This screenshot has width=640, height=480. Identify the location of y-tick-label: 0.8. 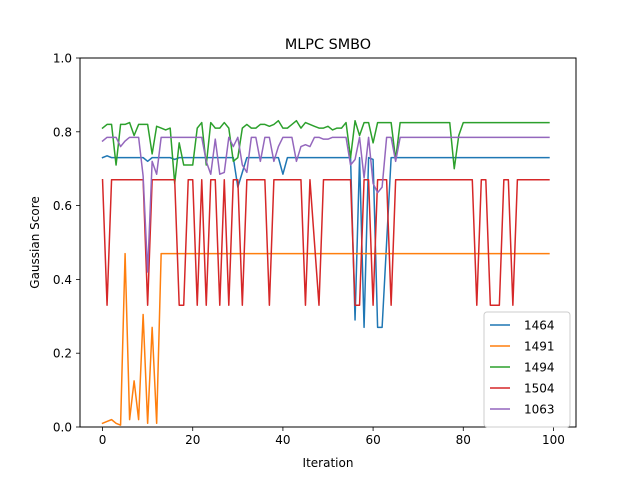
(62, 132).